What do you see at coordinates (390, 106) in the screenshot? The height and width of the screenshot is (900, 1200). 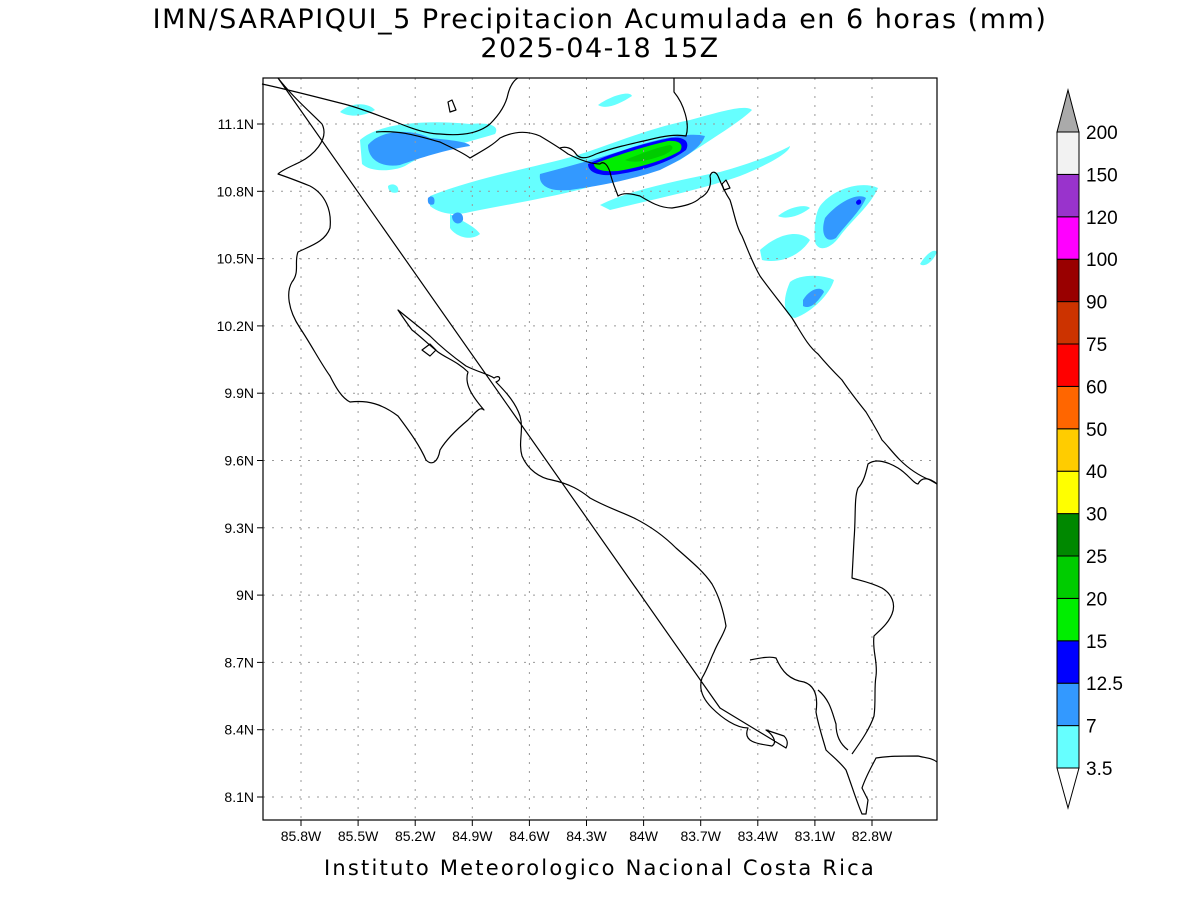 I see `nicaragua-lake-shore` at bounding box center [390, 106].